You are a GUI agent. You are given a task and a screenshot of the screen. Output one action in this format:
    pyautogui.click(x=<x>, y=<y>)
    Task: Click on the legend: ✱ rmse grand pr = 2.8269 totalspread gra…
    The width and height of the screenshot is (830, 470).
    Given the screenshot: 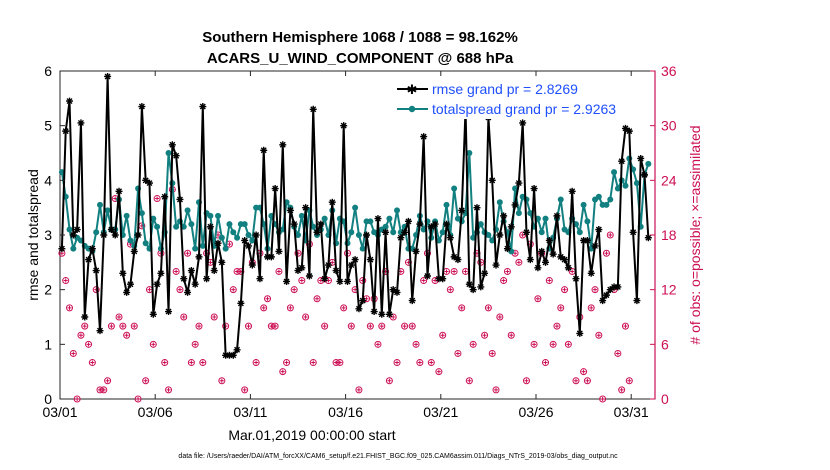 What is the action you would take?
    pyautogui.click(x=522, y=98)
    